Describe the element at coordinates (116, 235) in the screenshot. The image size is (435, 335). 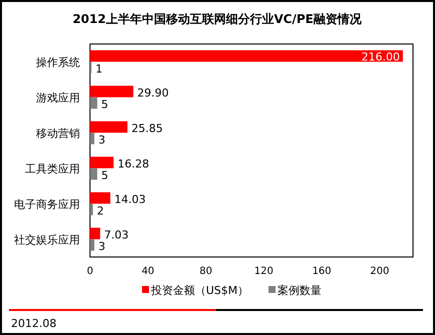
I see `data-label: 7.03` at that location.